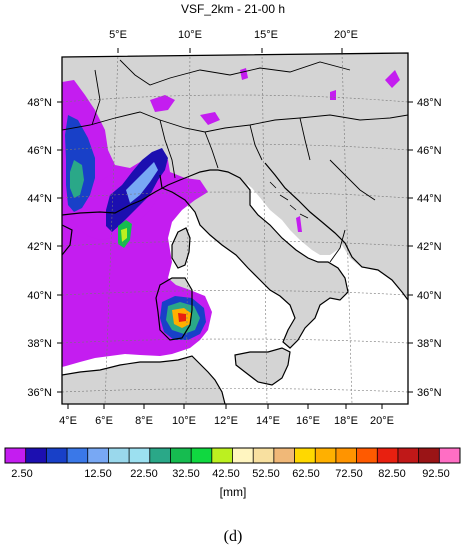  I want to click on colorbar-unit-label: [mm], so click(233, 492).